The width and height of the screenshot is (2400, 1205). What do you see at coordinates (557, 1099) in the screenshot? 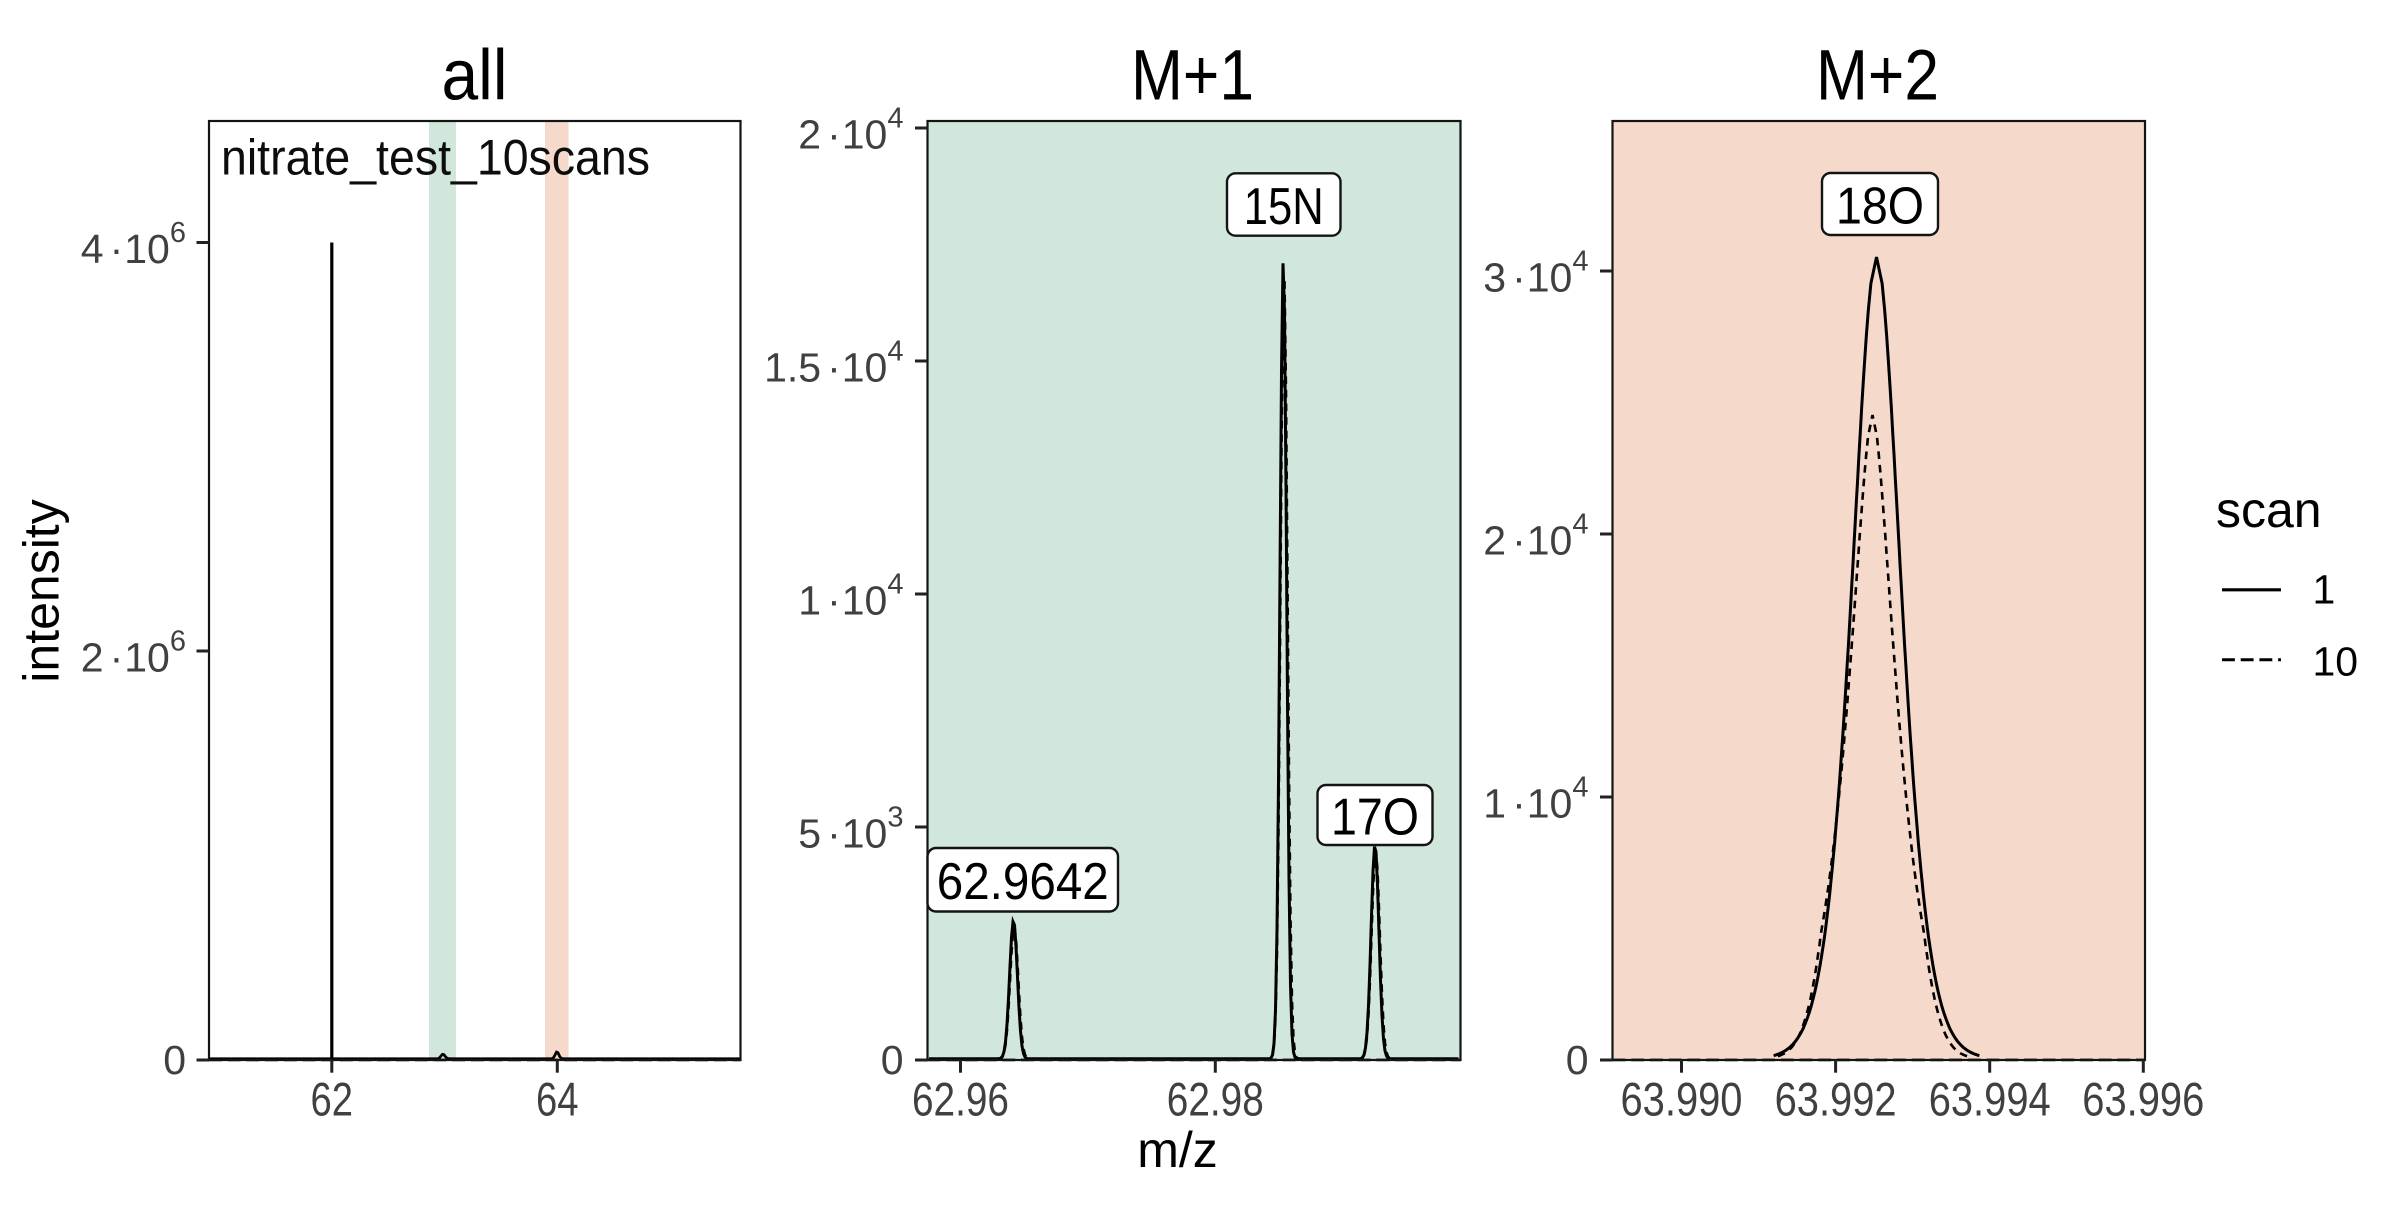
I see `svg-text: 64` at bounding box center [557, 1099].